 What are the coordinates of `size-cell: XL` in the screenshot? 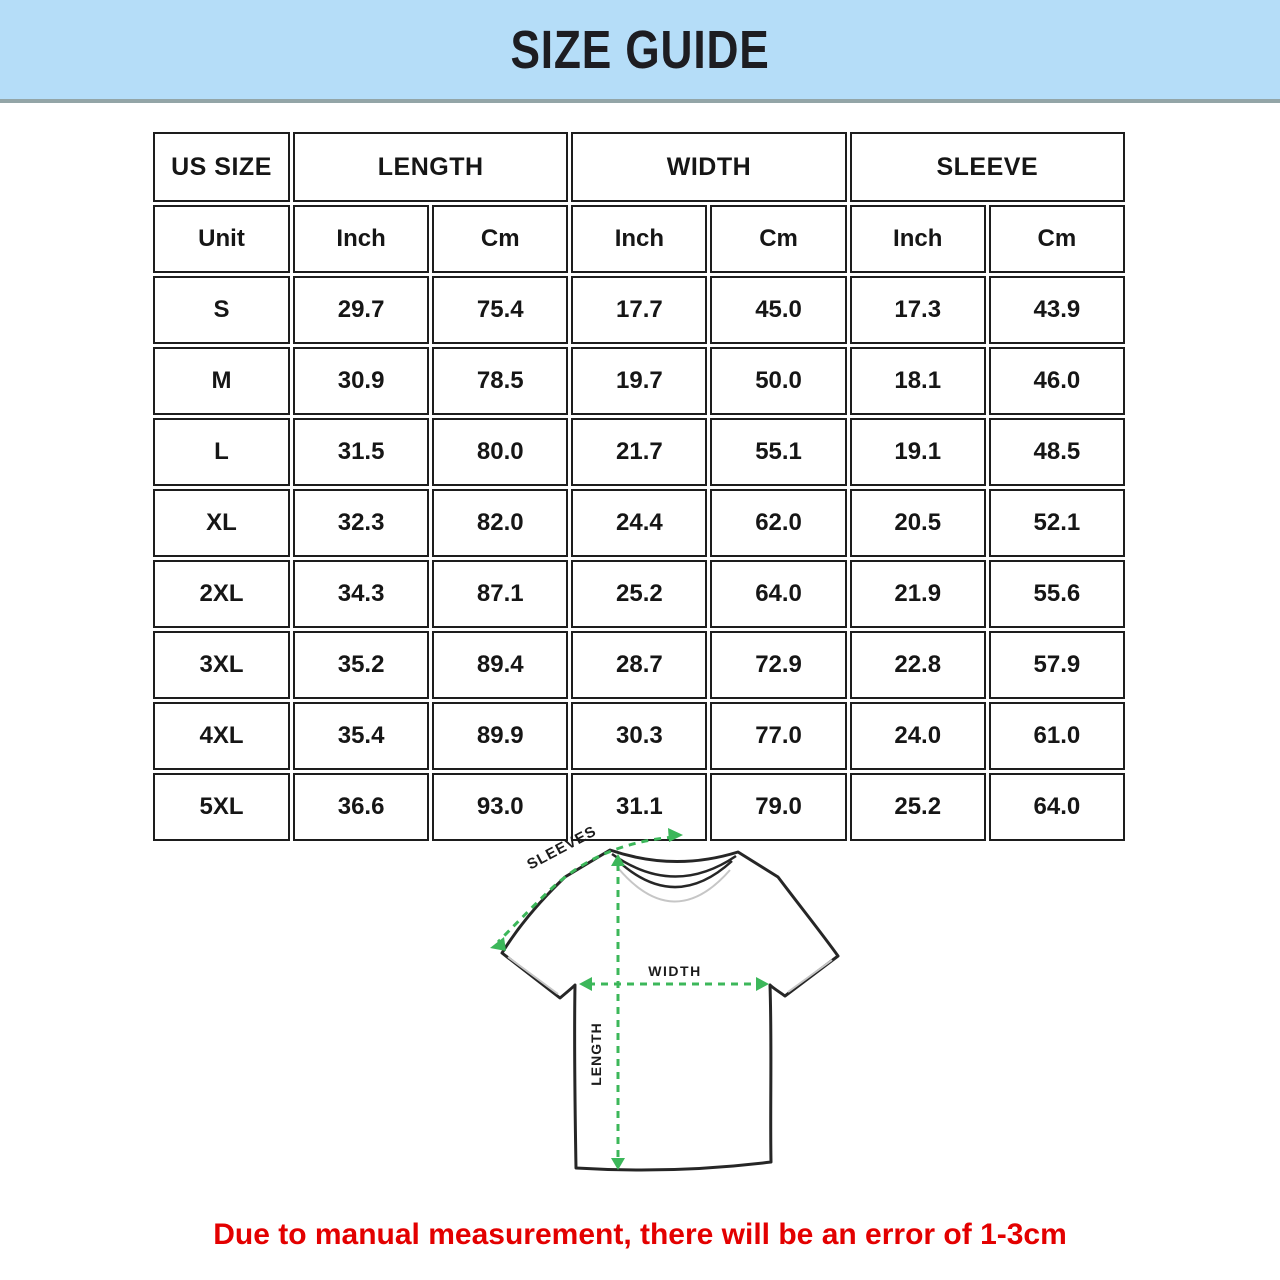 It's located at (221, 523).